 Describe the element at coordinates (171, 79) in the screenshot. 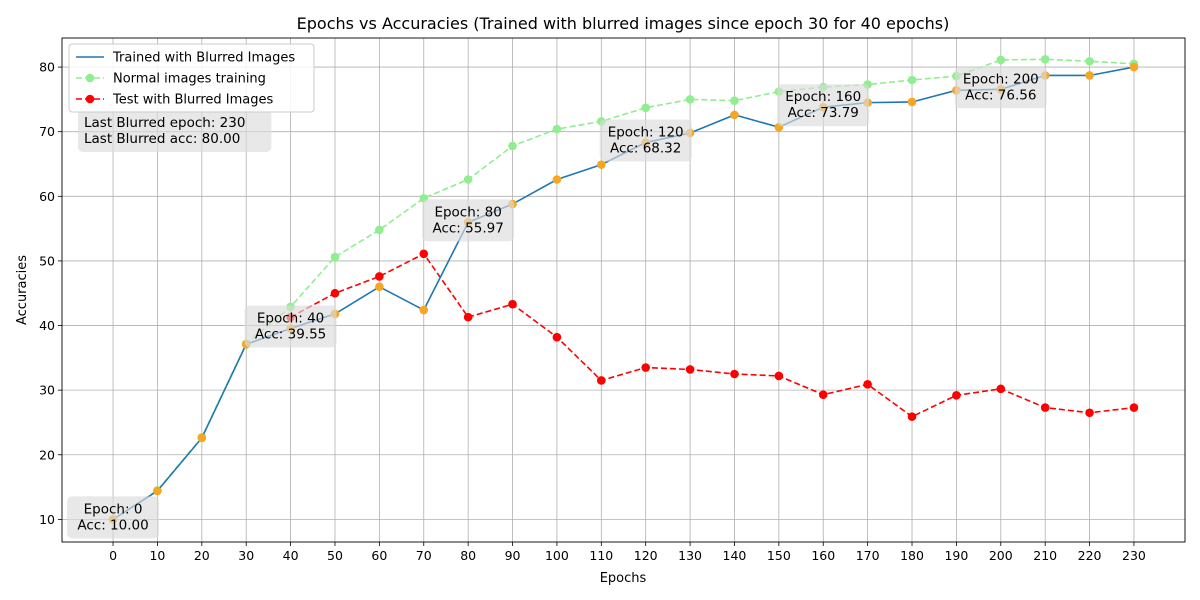

I see `legend-item-1: Normal images training` at that location.